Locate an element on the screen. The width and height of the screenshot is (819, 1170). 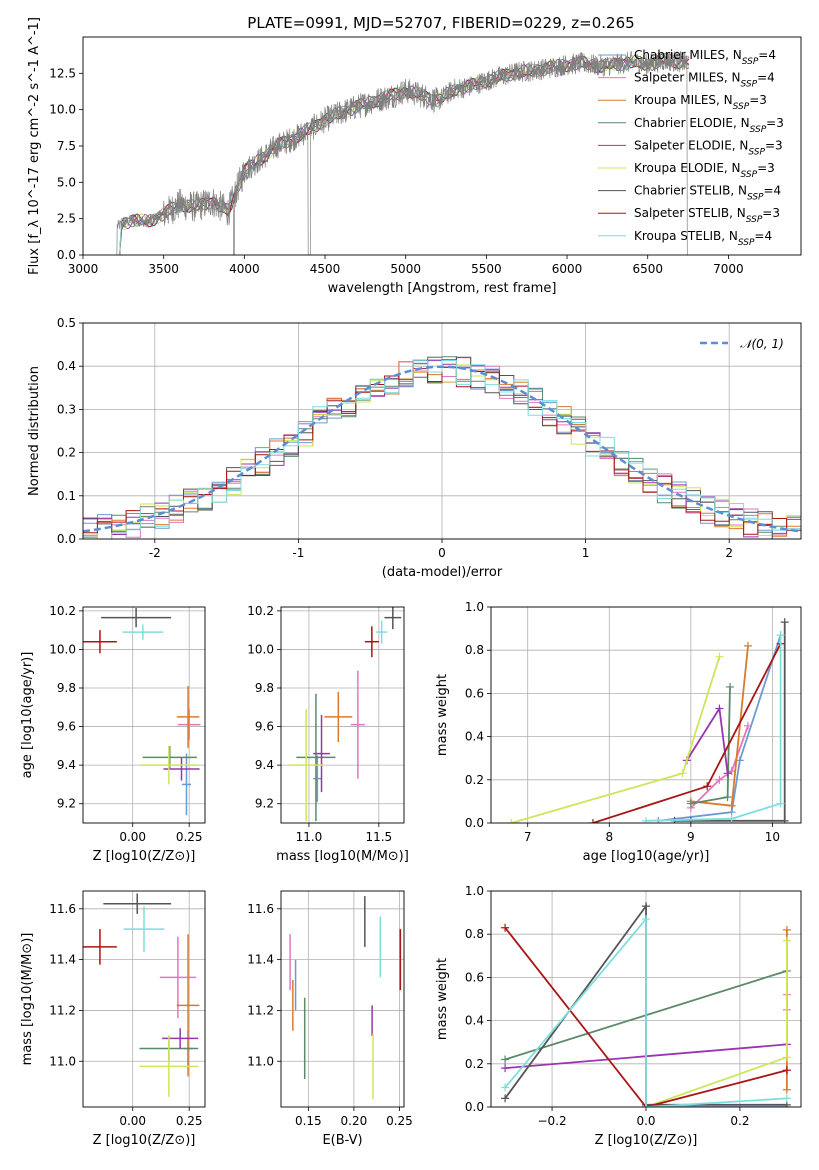
x-tick-label: 0.2 is located at coordinates (739, 1121).